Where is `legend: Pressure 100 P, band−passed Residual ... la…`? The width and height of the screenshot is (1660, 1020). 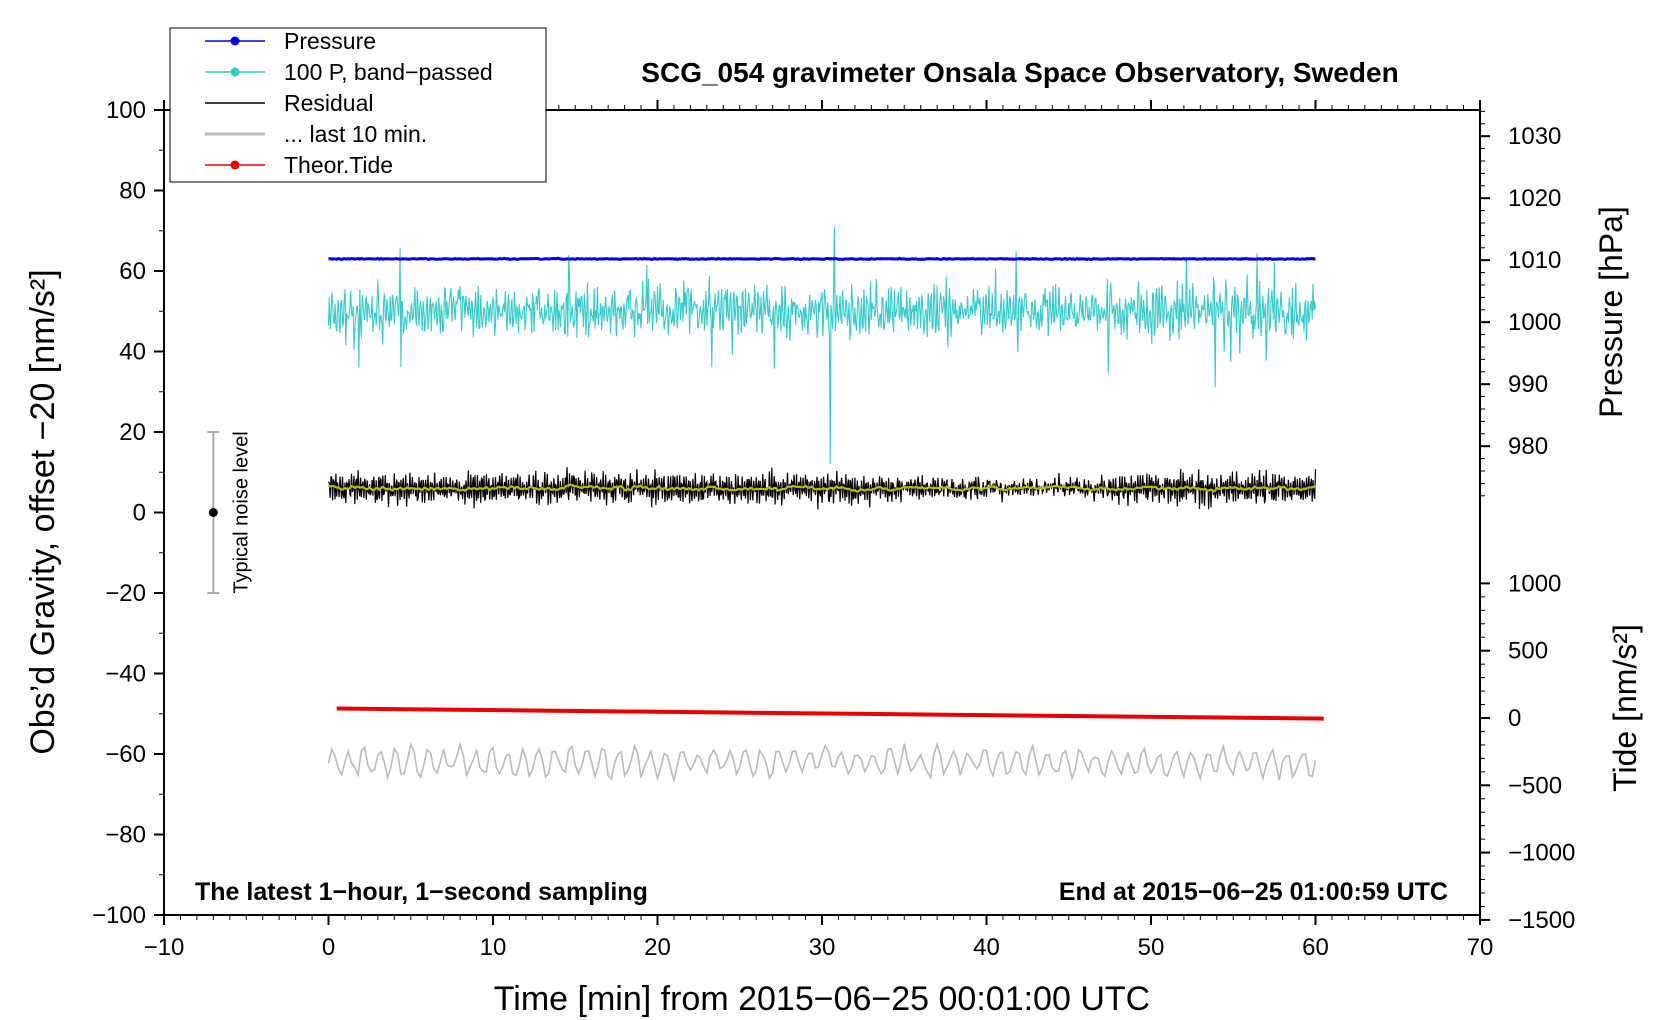 legend: Pressure 100 P, band−passed Residual ... la… is located at coordinates (358, 105).